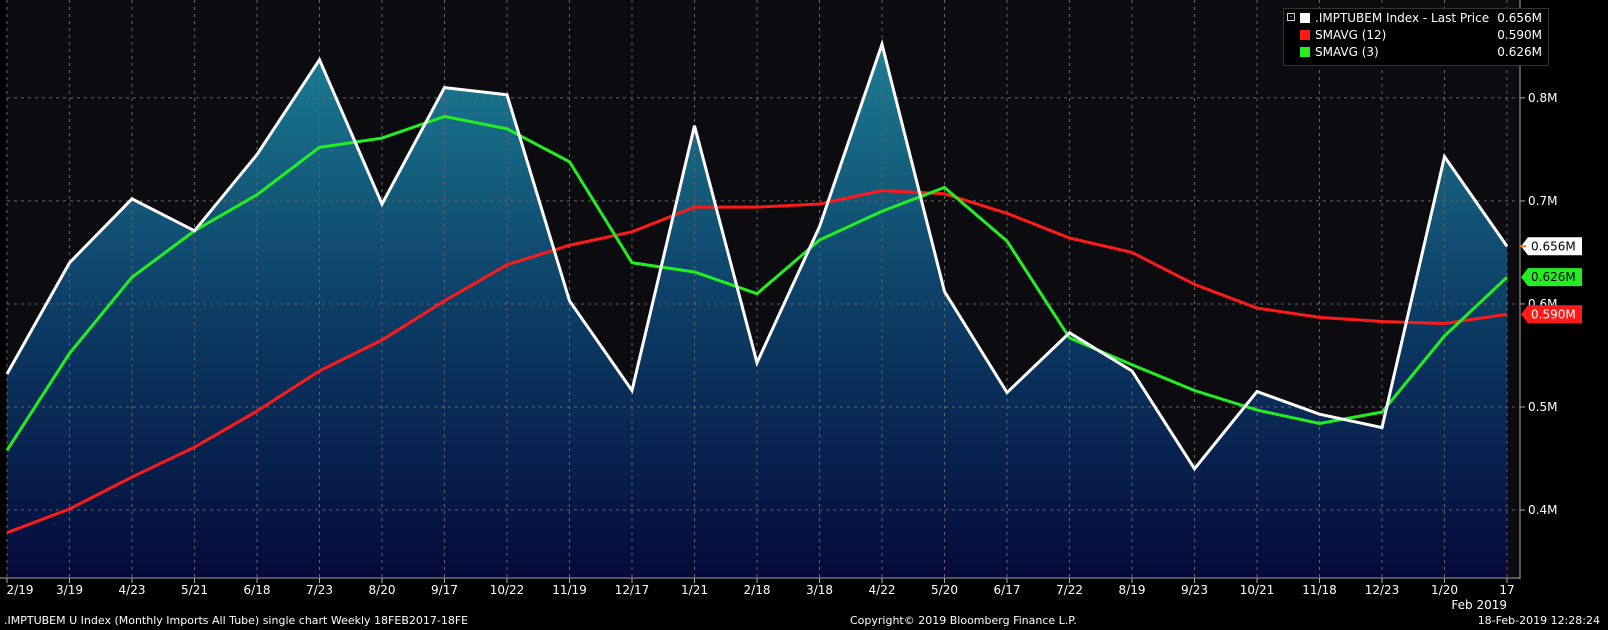  Describe the element at coordinates (319, 590) in the screenshot. I see `x-tick-label: 7/23` at that location.